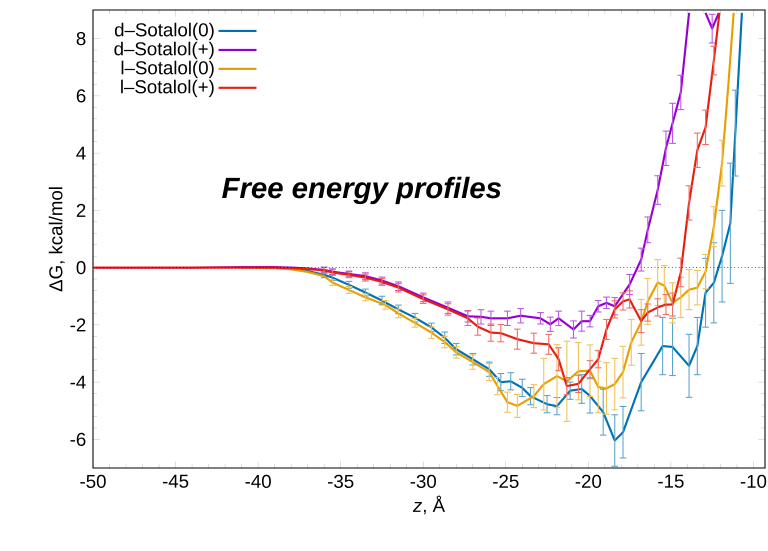 Image resolution: width=768 pixels, height=551 pixels. I want to click on y-tick-label: -2, so click(78, 325).